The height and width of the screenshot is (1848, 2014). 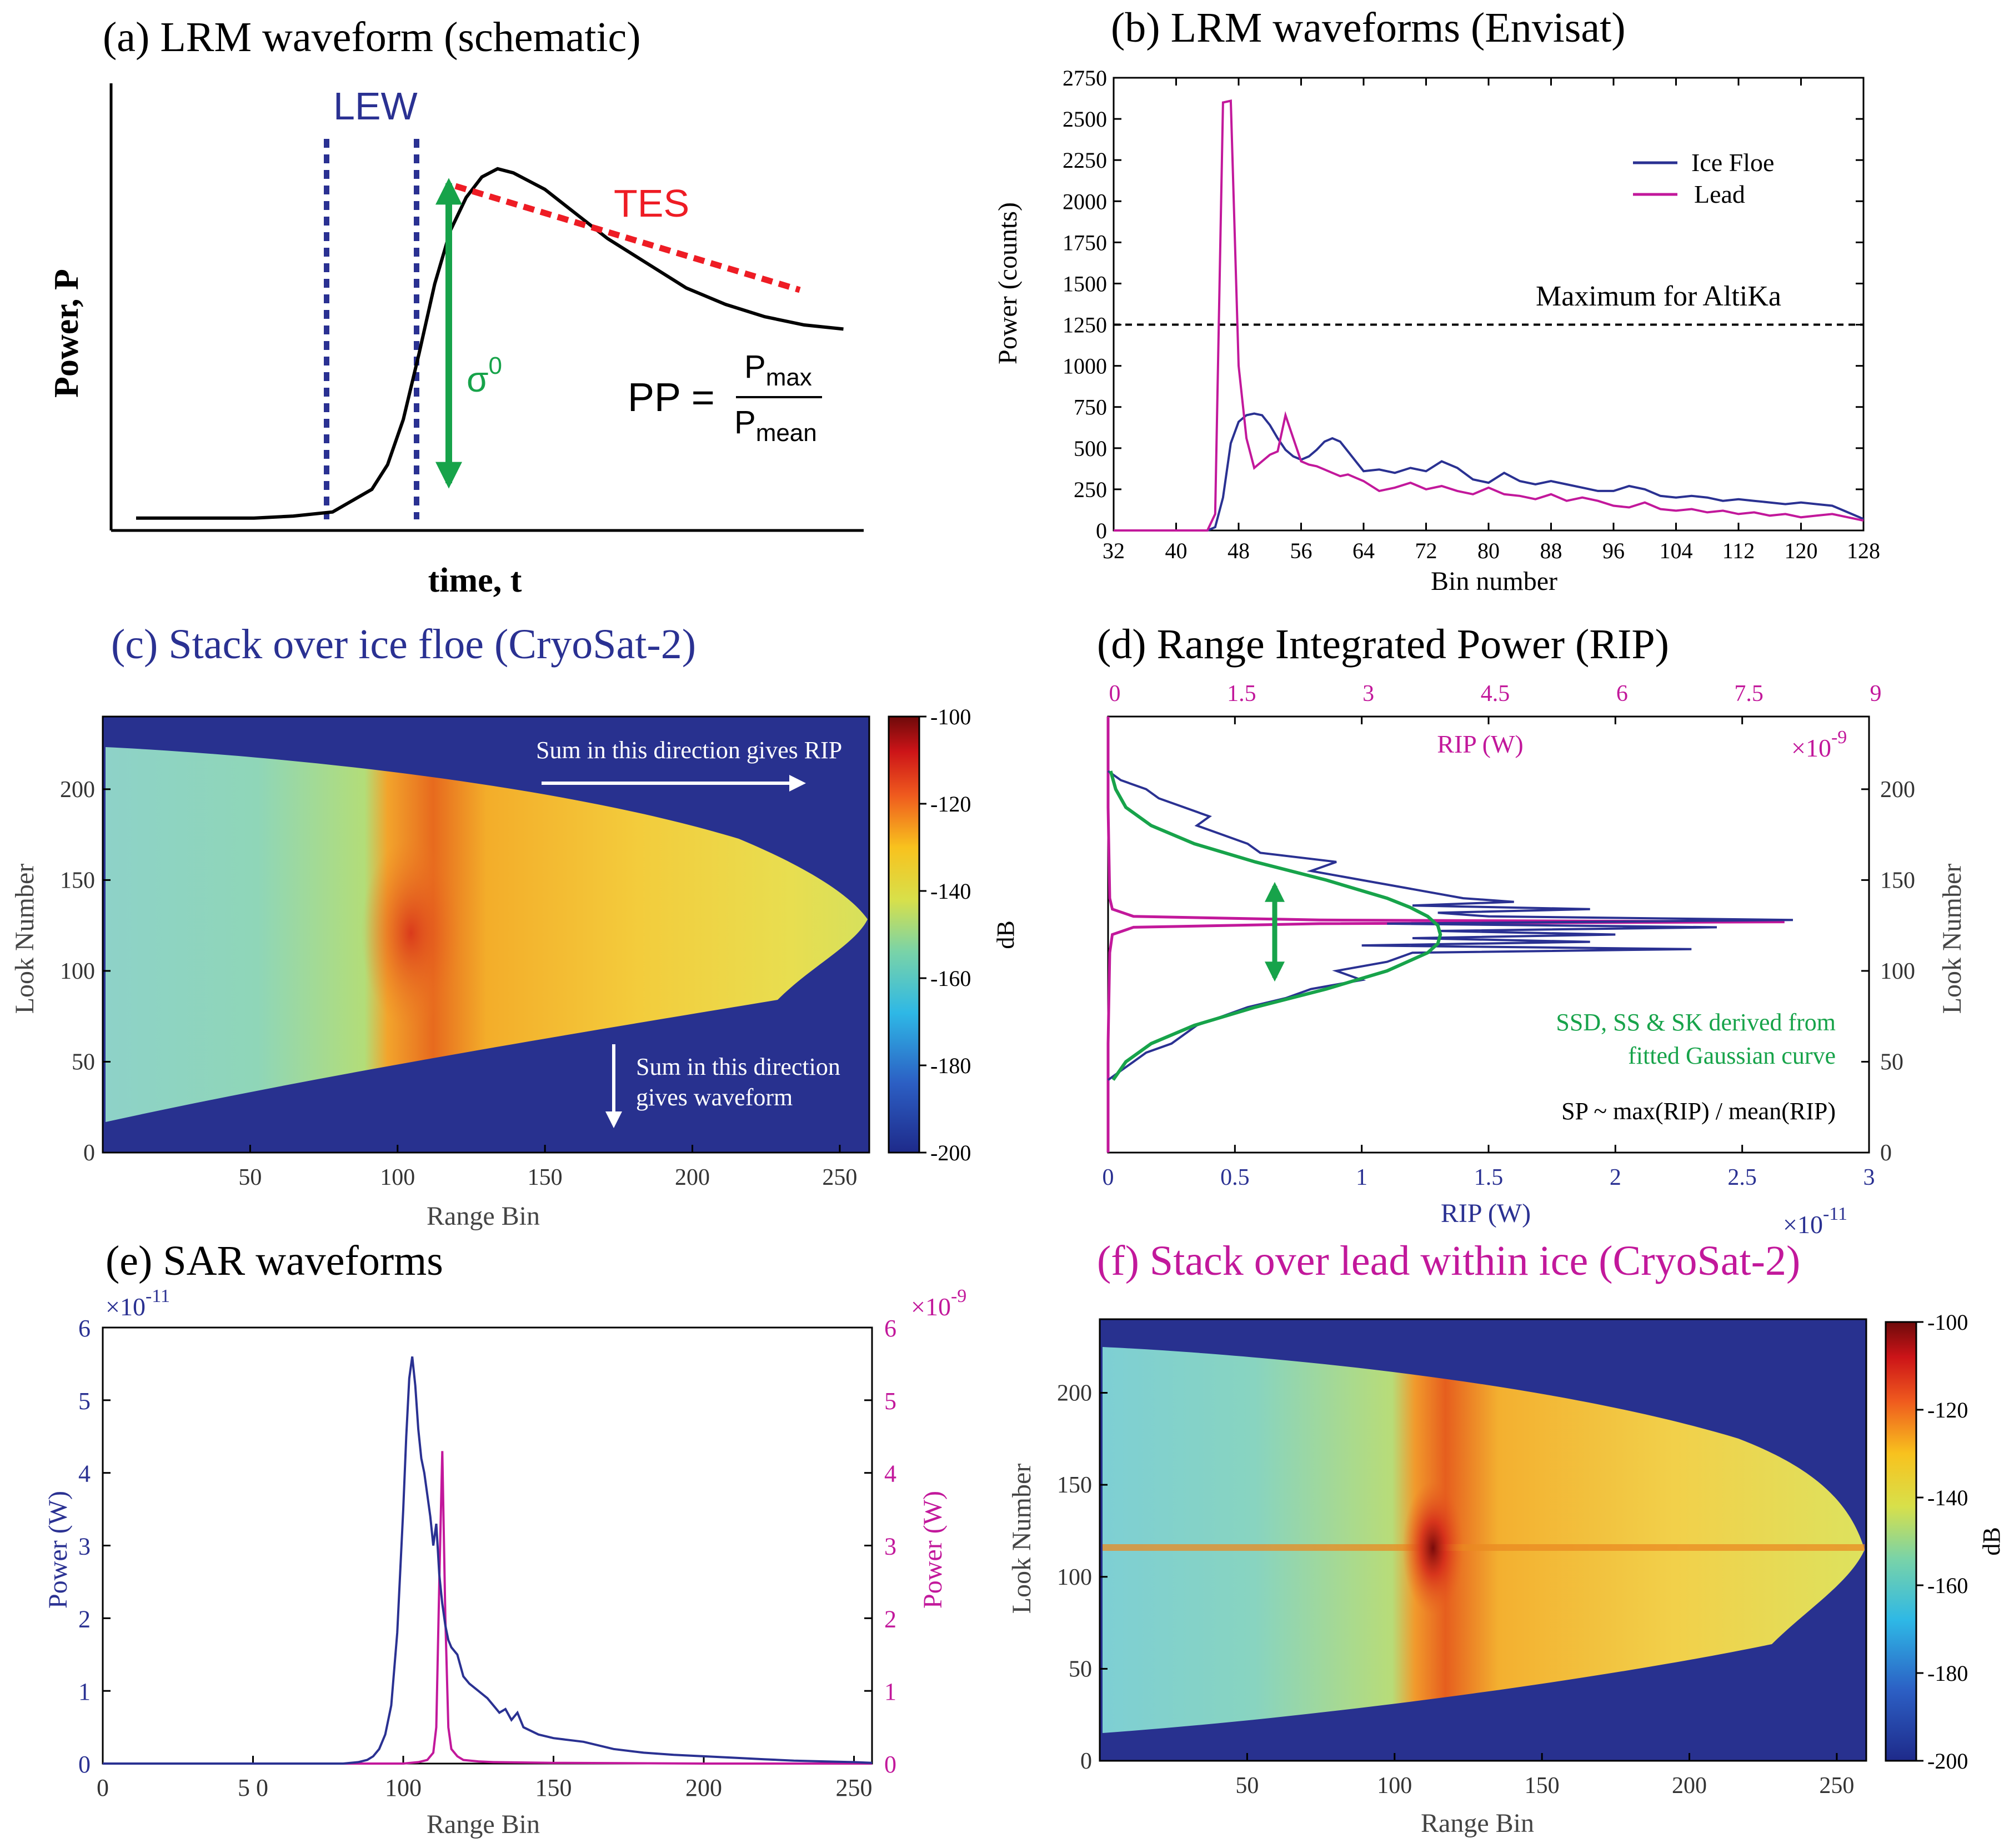 I want to click on pmax-label: Pmax, so click(x=778, y=370).